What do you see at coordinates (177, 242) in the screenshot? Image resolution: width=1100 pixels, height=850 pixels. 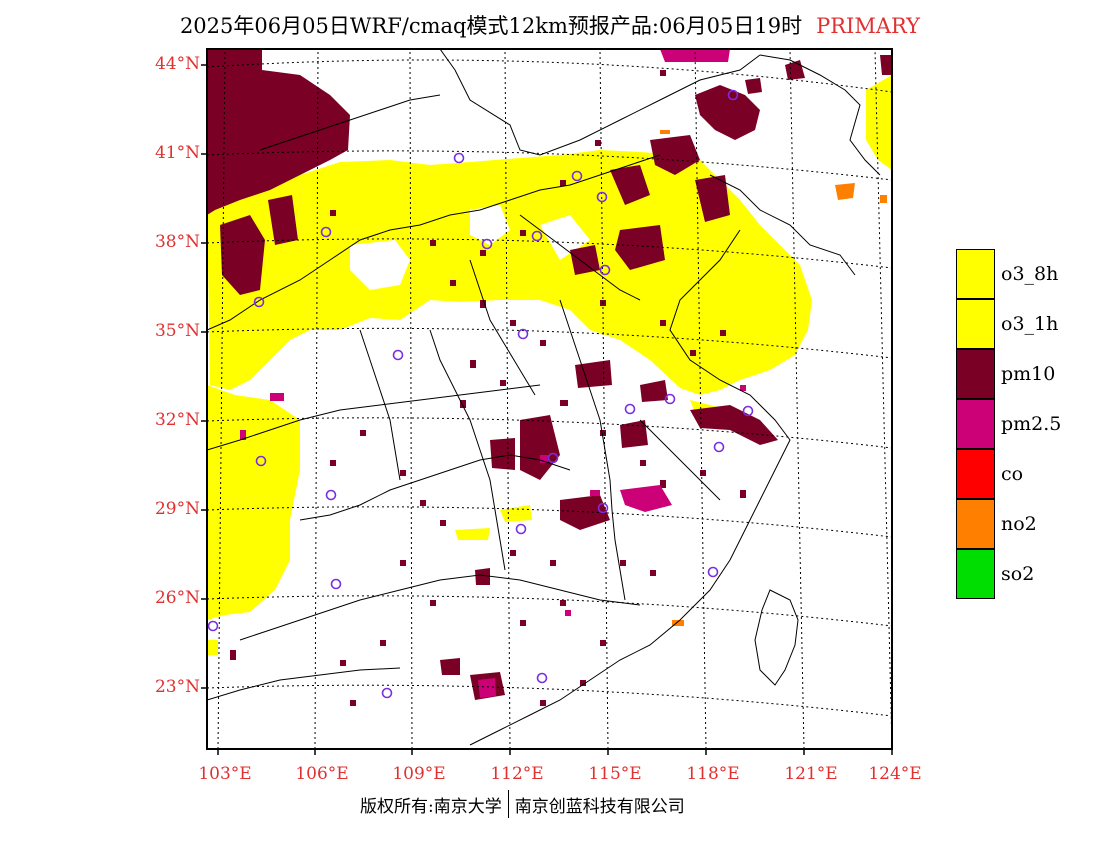 I see `lat-label-38: 38°N` at bounding box center [177, 242].